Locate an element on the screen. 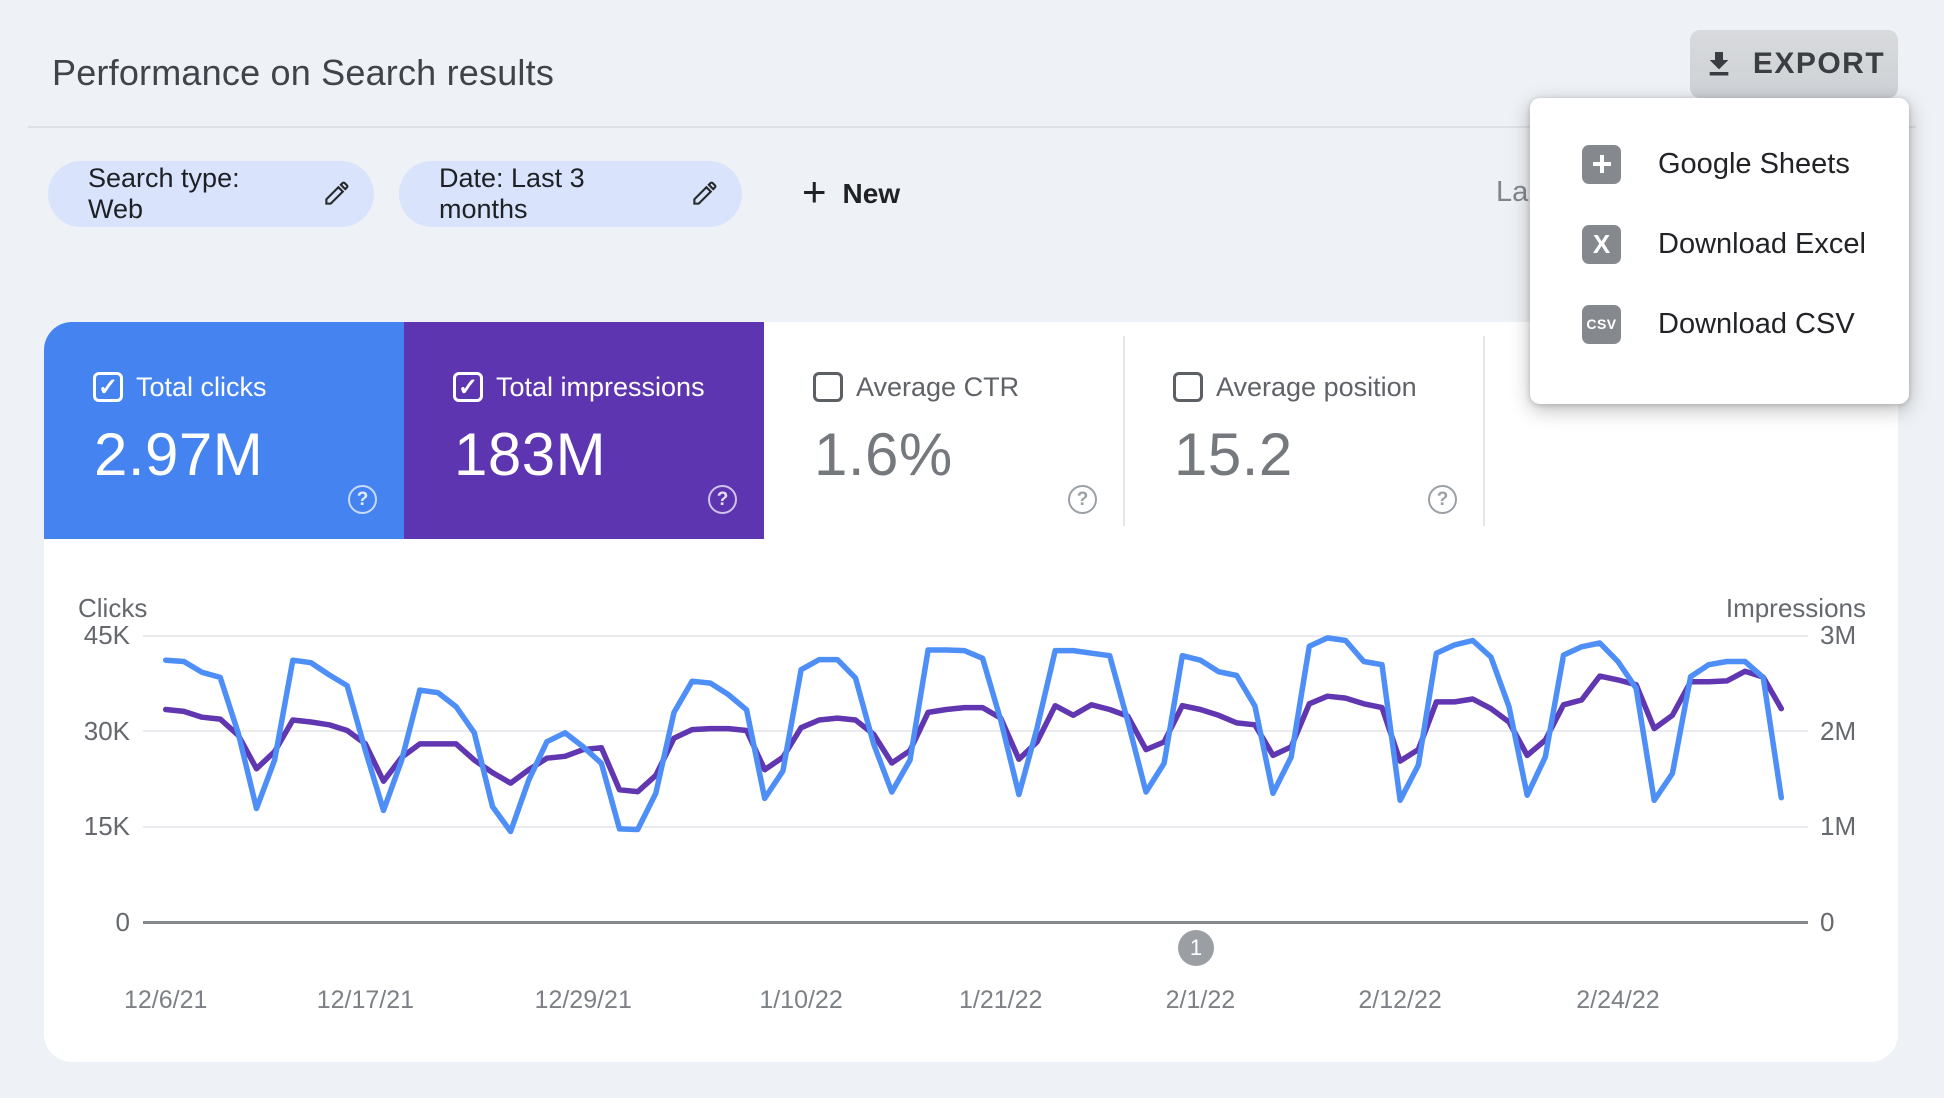 Image resolution: width=1944 pixels, height=1098 pixels. new-filter-button: + New is located at coordinates (851, 194).